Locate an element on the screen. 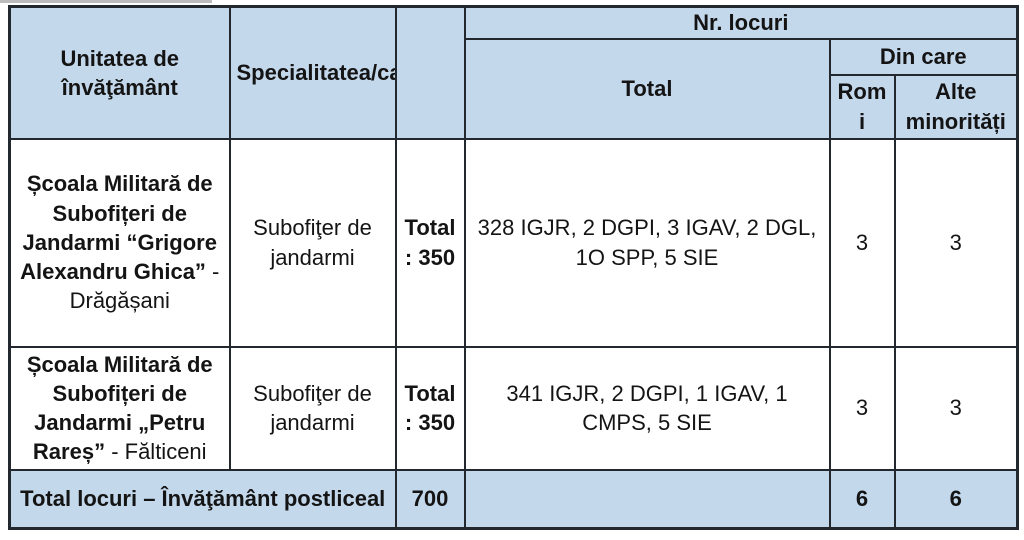  column-header-unit: Unitatea de învăţământ is located at coordinates (119, 72).